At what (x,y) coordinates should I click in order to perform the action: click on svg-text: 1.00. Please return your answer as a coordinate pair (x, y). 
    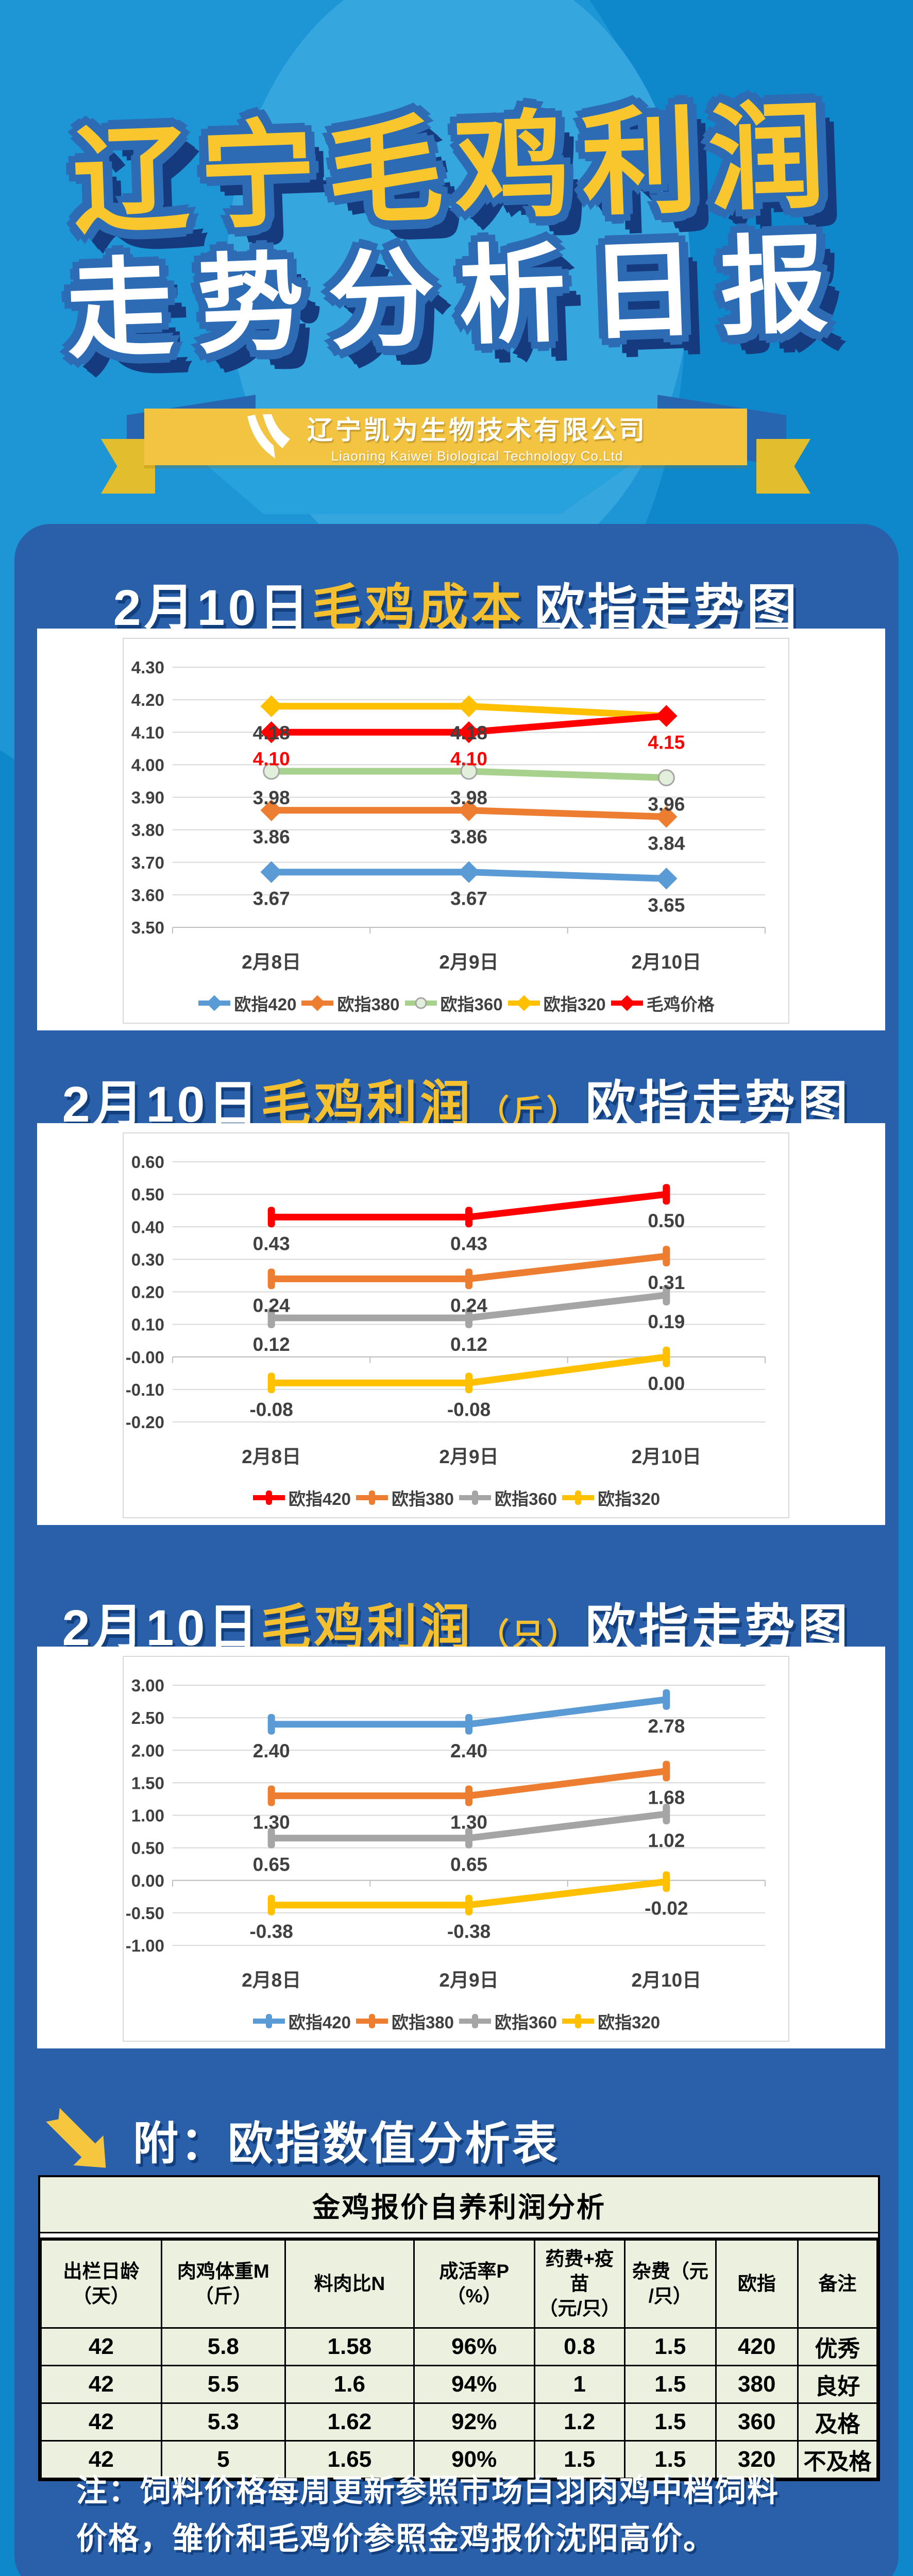
    Looking at the image, I should click on (147, 1815).